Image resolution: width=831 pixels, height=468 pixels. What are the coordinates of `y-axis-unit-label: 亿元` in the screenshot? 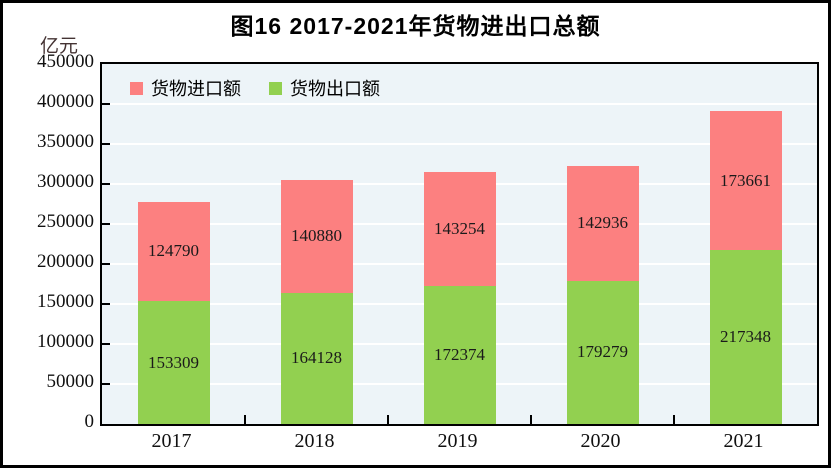 It's located at (58, 46).